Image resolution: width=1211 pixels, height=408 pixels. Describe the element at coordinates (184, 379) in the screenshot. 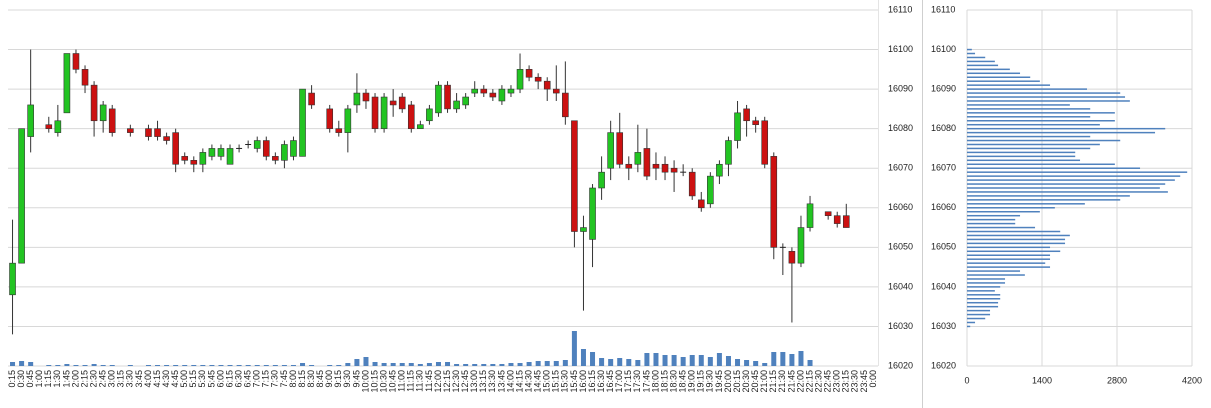

I see `x-tick-label: 5:00` at that location.